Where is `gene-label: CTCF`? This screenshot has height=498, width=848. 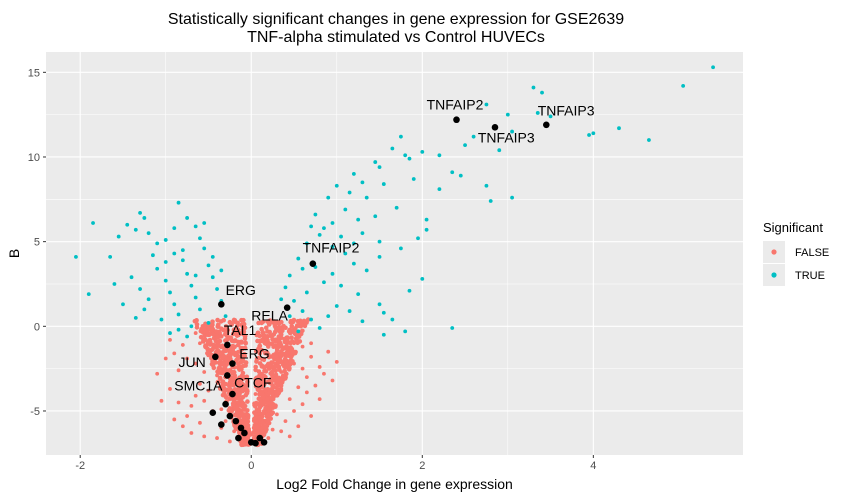
gene-label: CTCF is located at coordinates (252, 382).